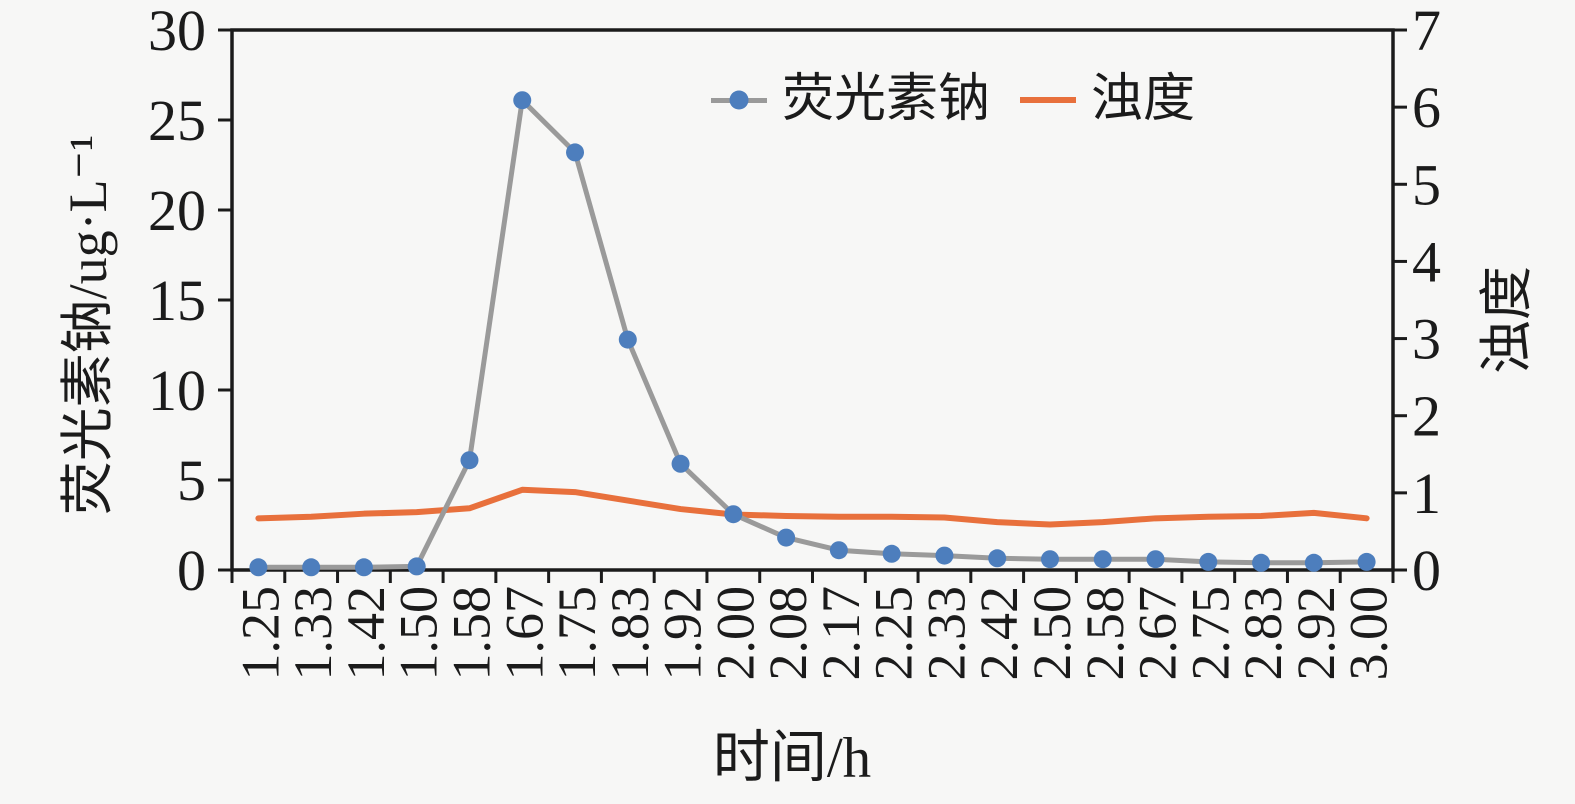 The height and width of the screenshot is (804, 1575). I want to click on x-tick-label: 2.33, so click(946, 633).